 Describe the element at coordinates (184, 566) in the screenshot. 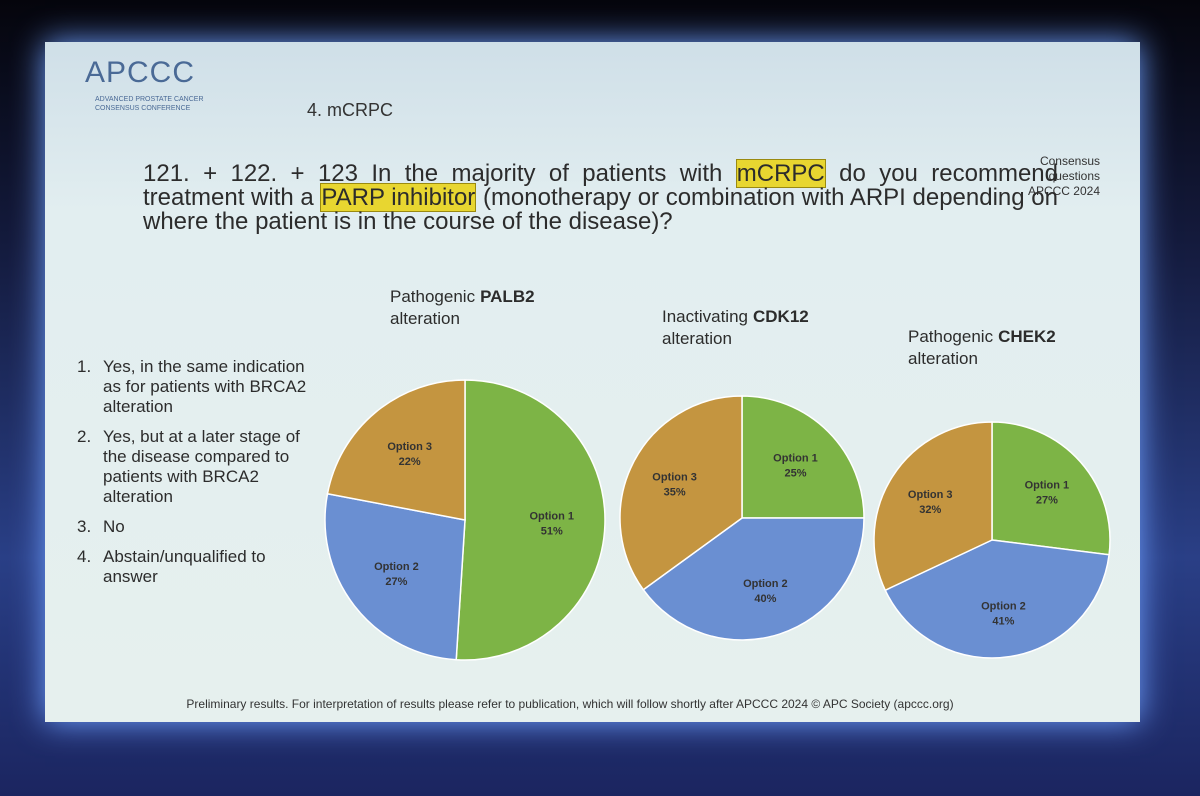

I see `option-text: Abstain/unqualified to answer` at that location.